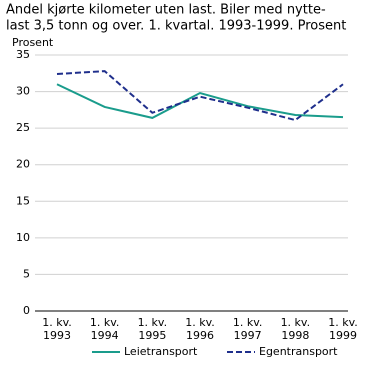  Describe the element at coordinates (23, 54) in the screenshot. I see `y-tick-label: 35` at that location.